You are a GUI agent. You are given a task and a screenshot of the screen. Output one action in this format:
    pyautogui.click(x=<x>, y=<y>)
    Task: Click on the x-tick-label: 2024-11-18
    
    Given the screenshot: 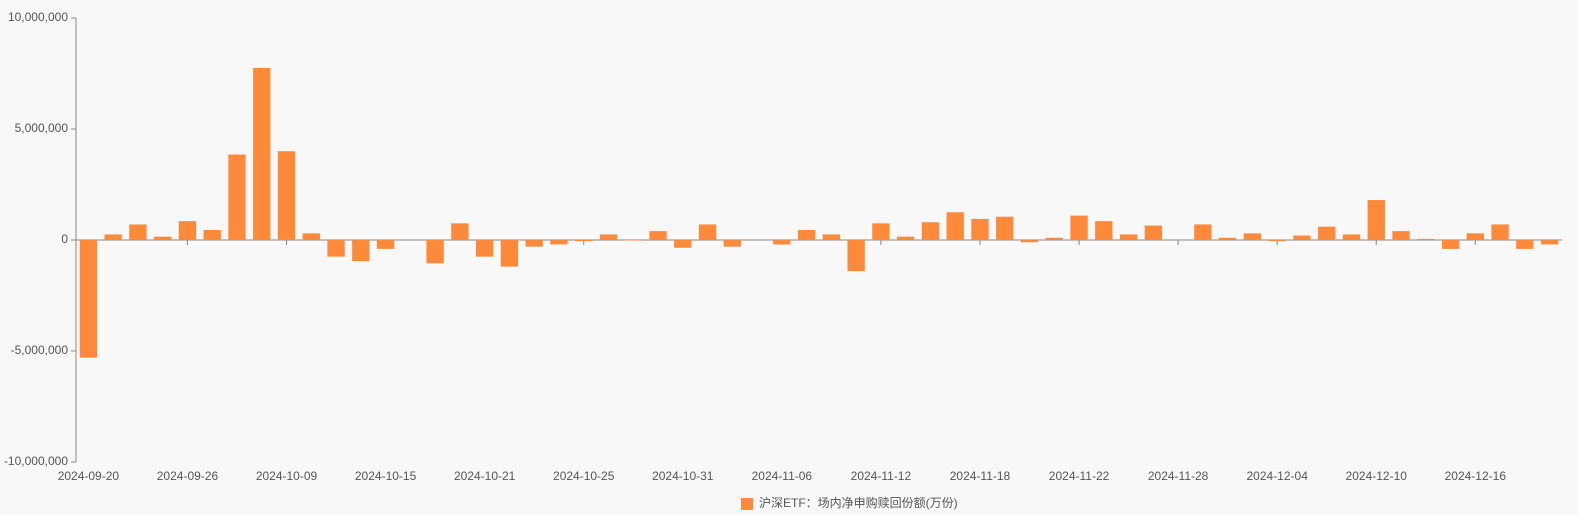 What is the action you would take?
    pyautogui.click(x=980, y=476)
    